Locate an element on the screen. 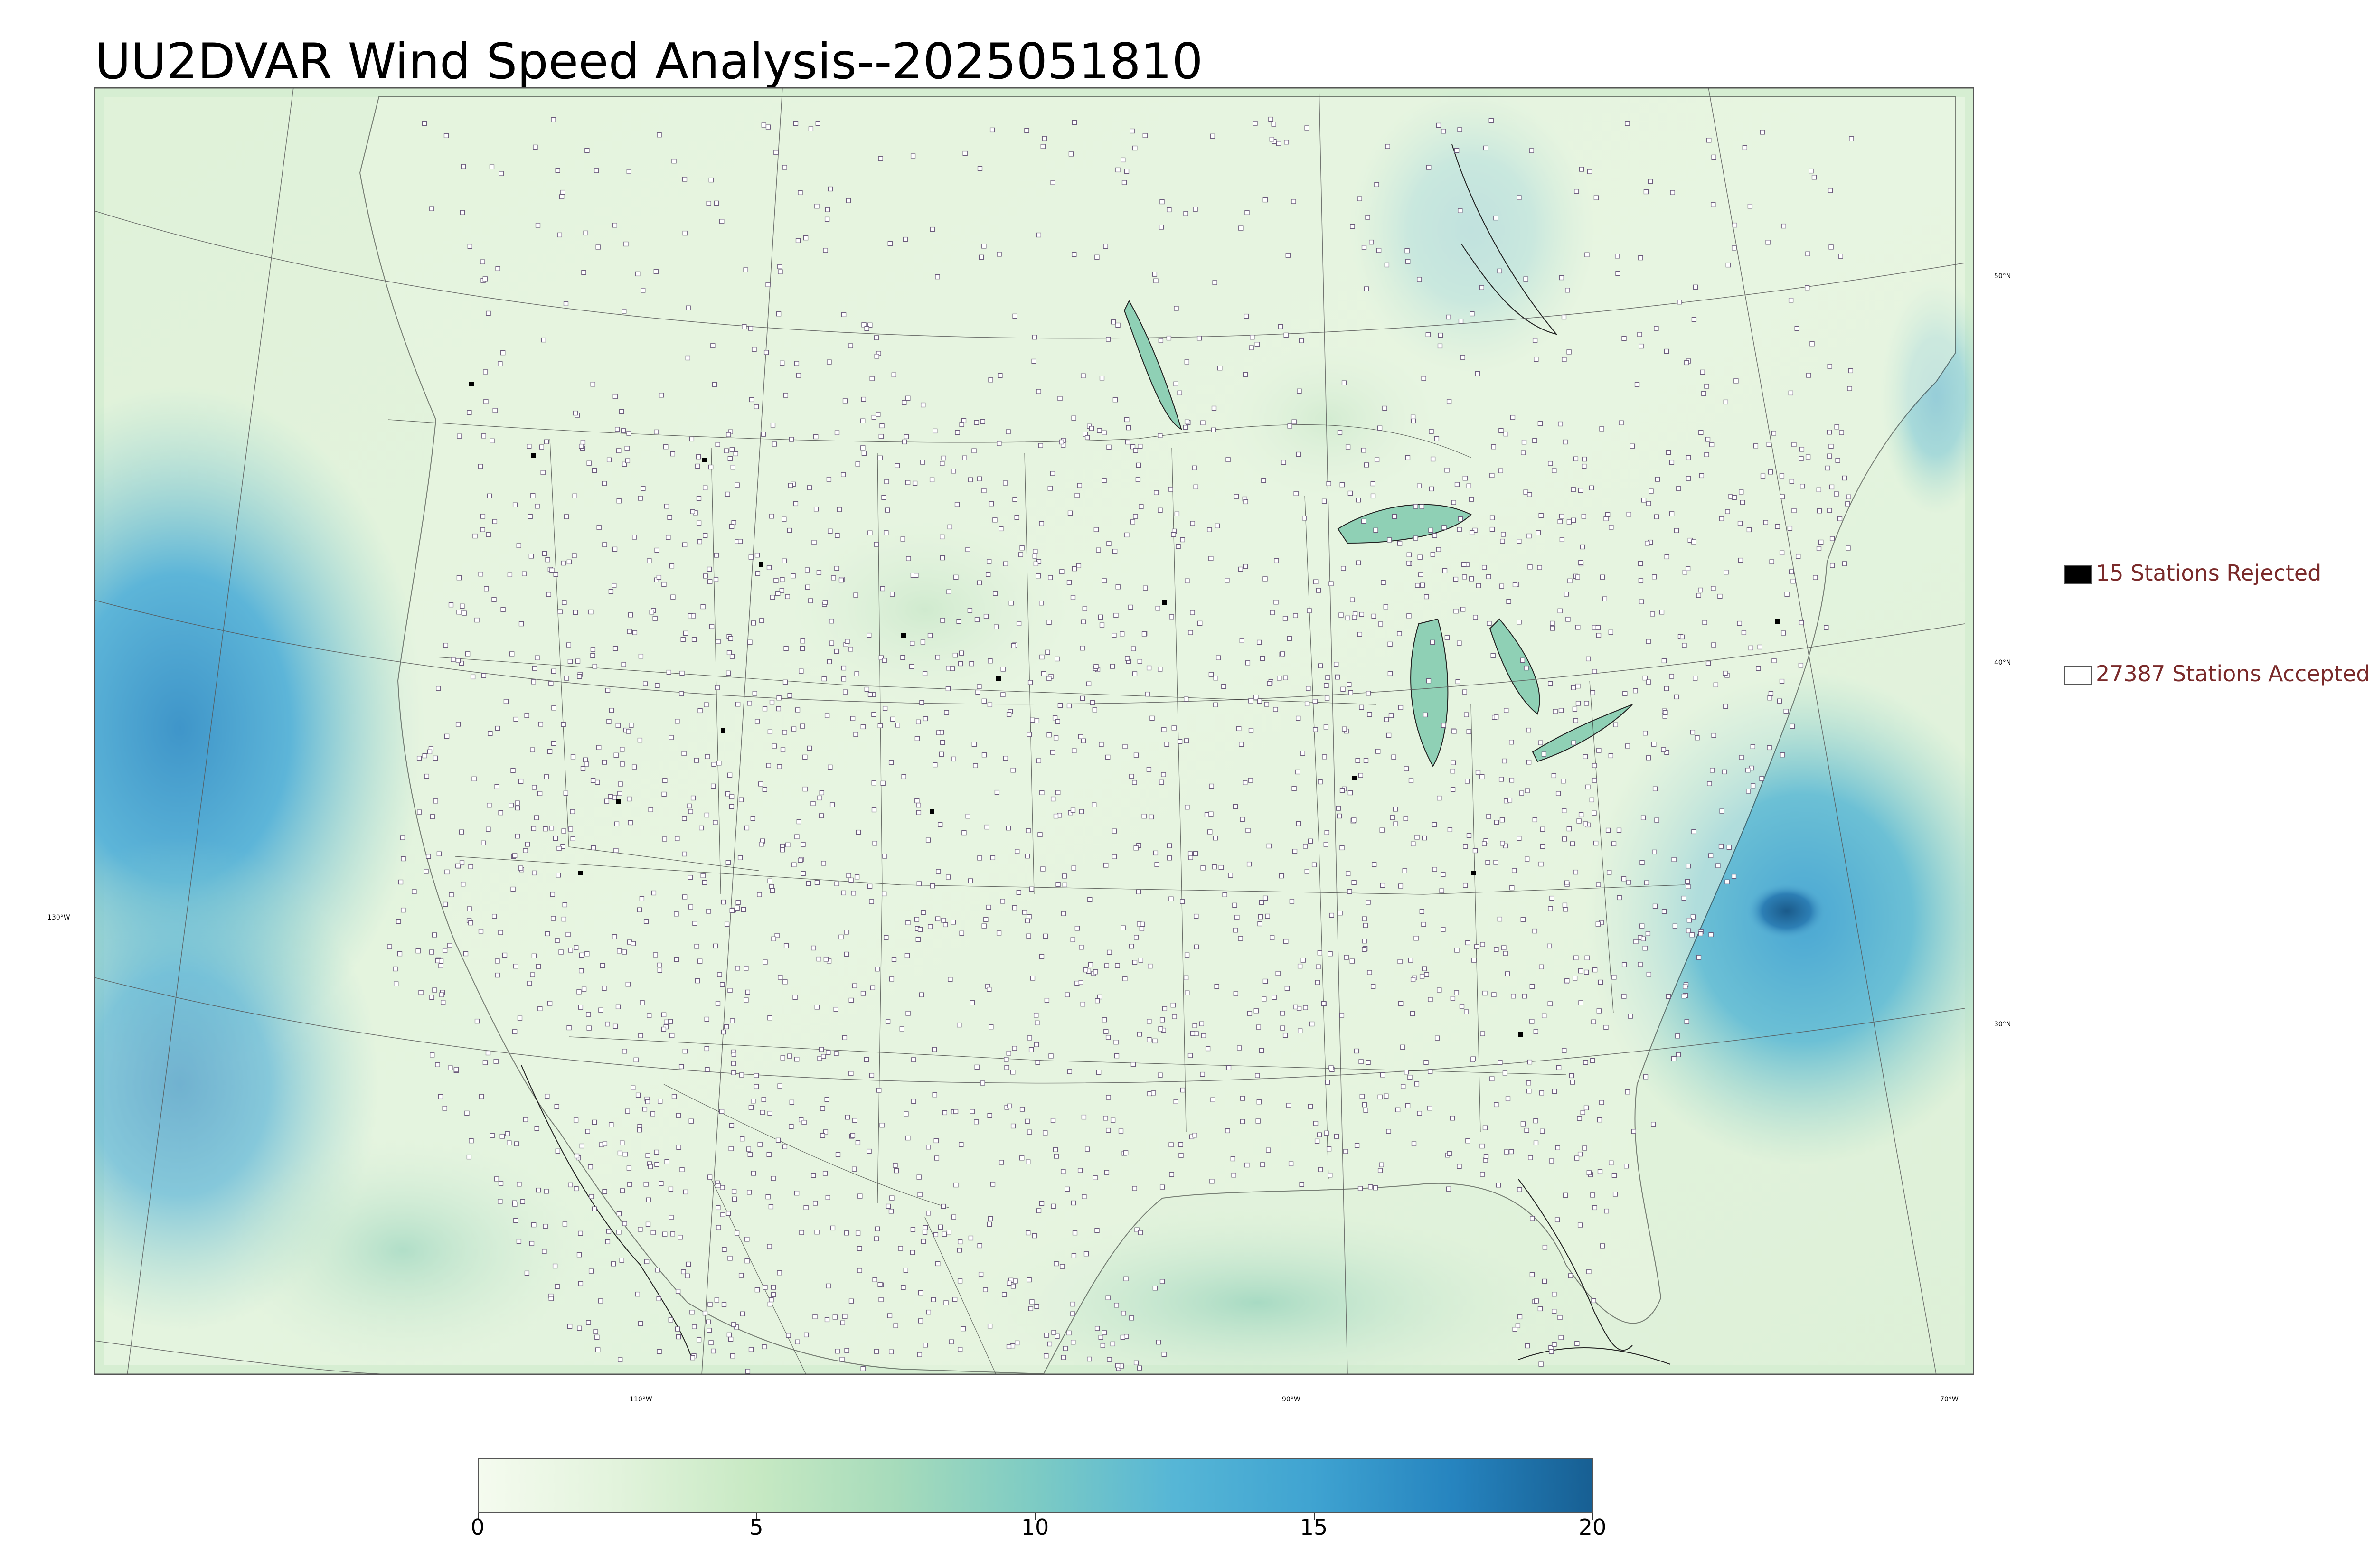 The width and height of the screenshot is (2374, 1568). colorbar-tick is located at coordinates (1314, 1517).